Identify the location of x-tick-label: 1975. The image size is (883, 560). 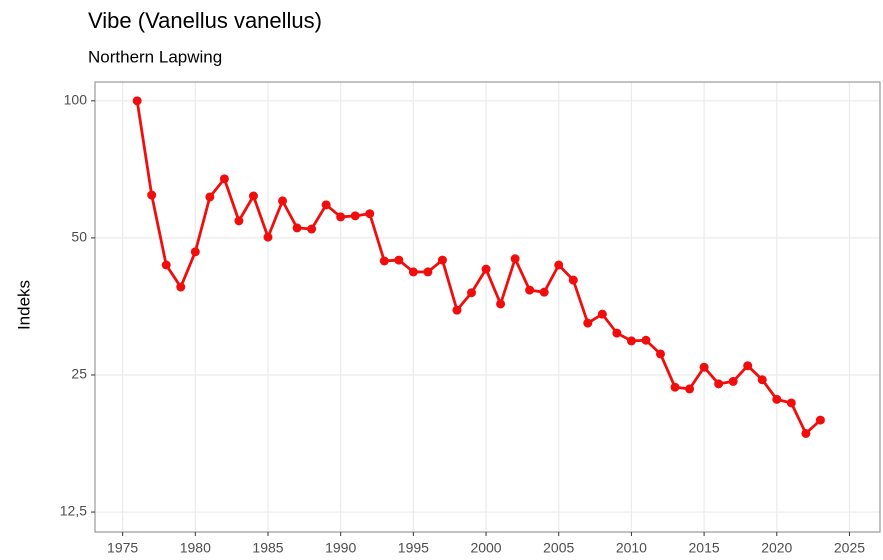
(122, 548).